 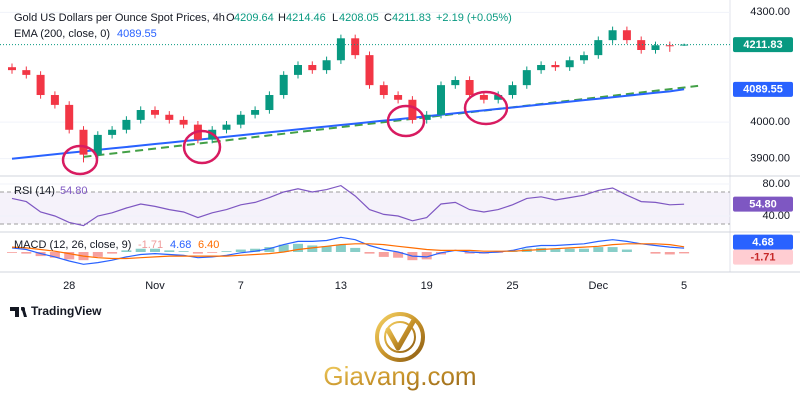 What do you see at coordinates (18, 312) in the screenshot?
I see `brand-logo` at bounding box center [18, 312].